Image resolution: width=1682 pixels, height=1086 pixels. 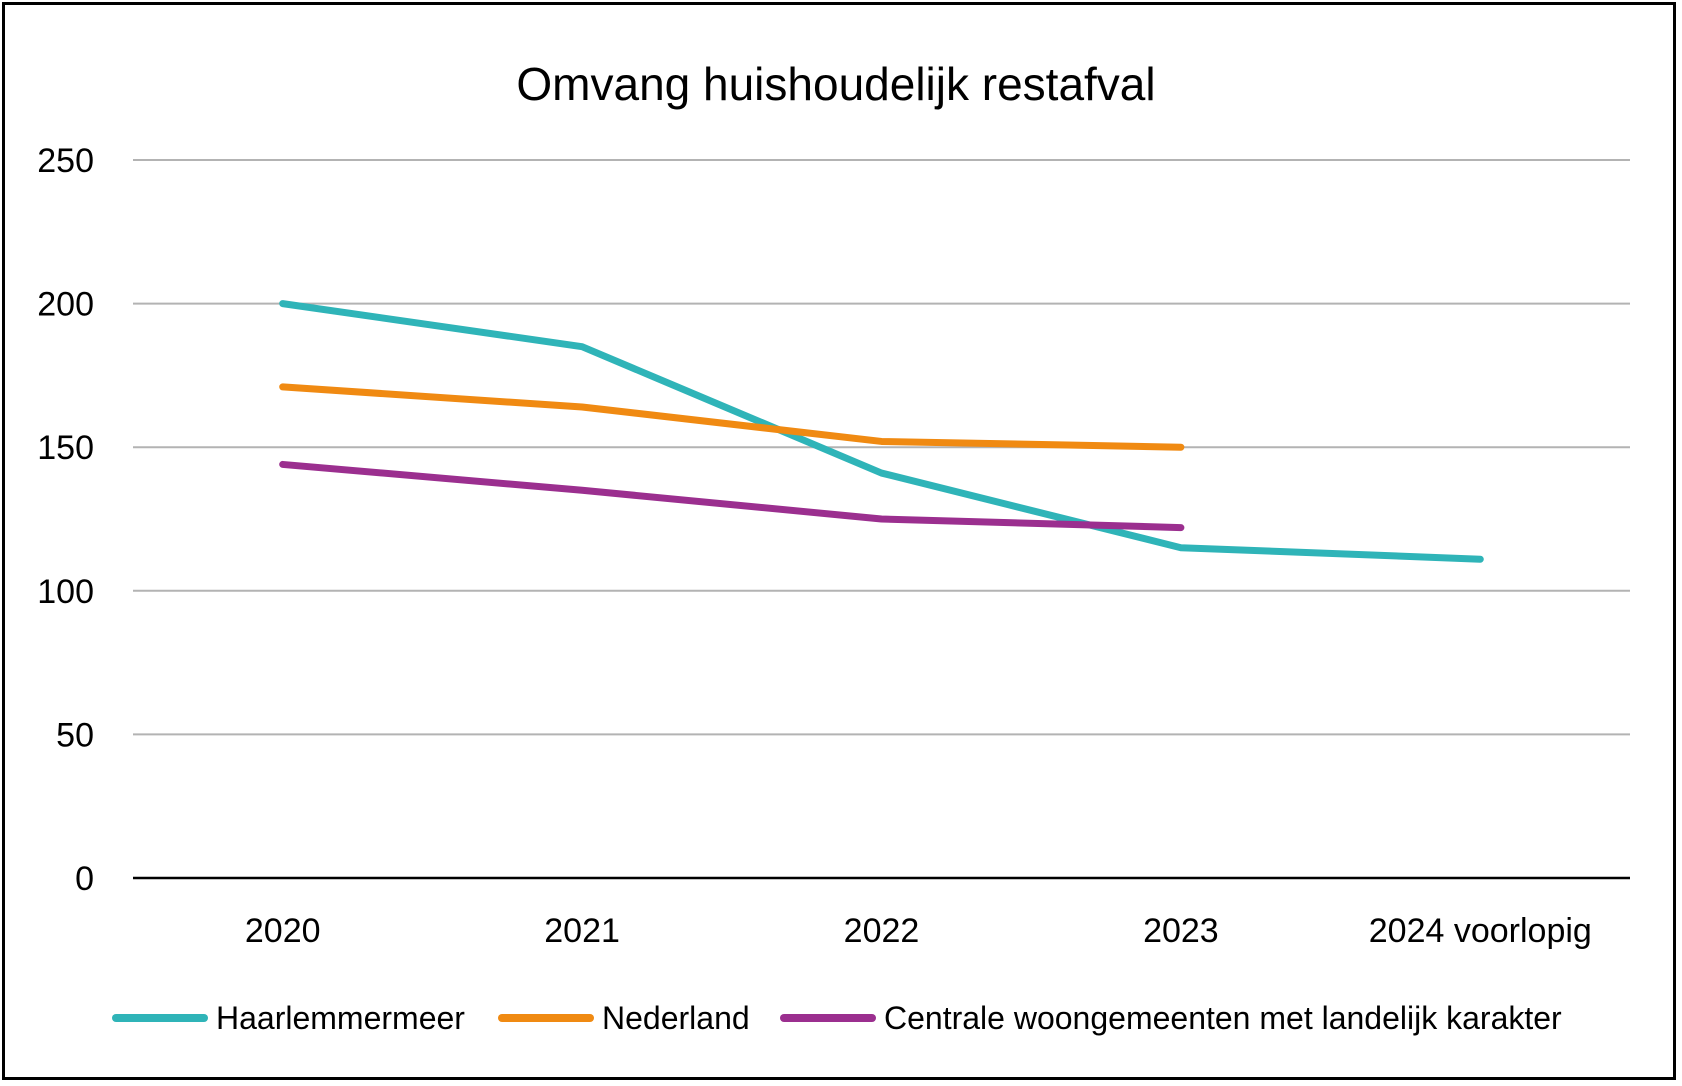 What do you see at coordinates (65, 592) in the screenshot?
I see `y-tick-label: 100` at bounding box center [65, 592].